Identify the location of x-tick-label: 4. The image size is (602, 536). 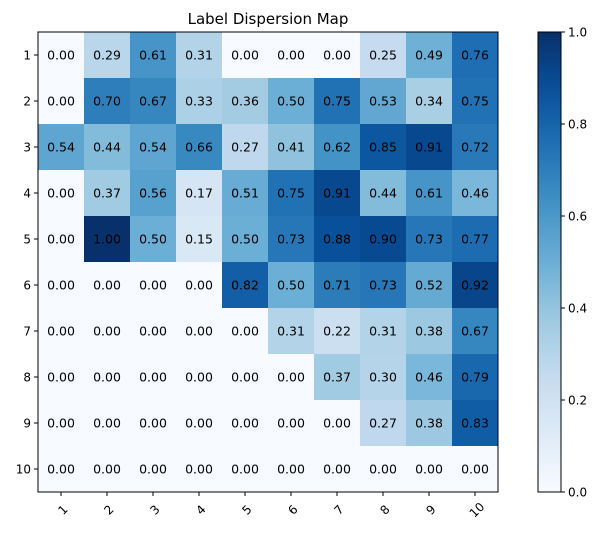
(200, 509).